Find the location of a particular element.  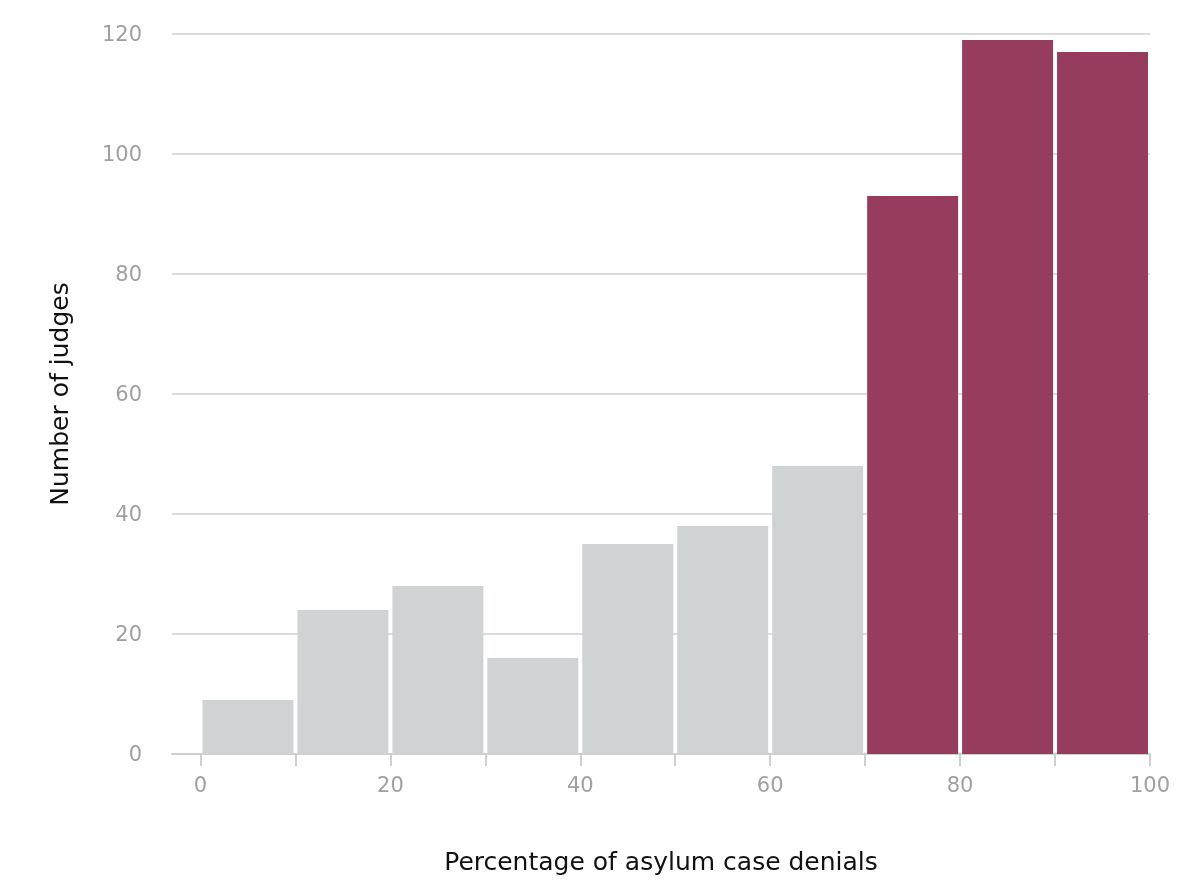

x-tick-label: 80 is located at coordinates (960, 784).